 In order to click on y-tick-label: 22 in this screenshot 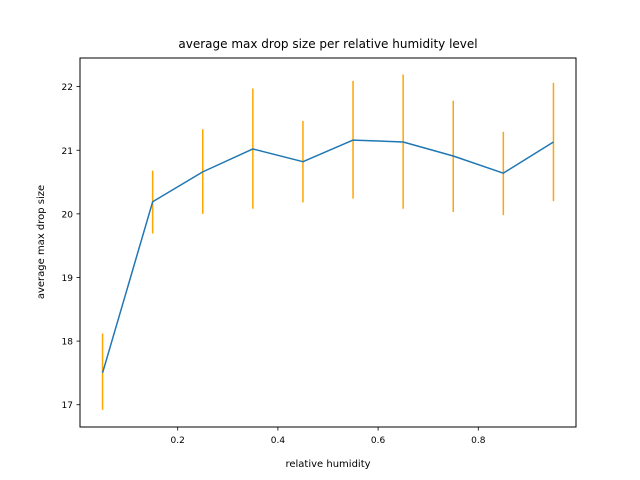, I will do `click(67, 88)`.